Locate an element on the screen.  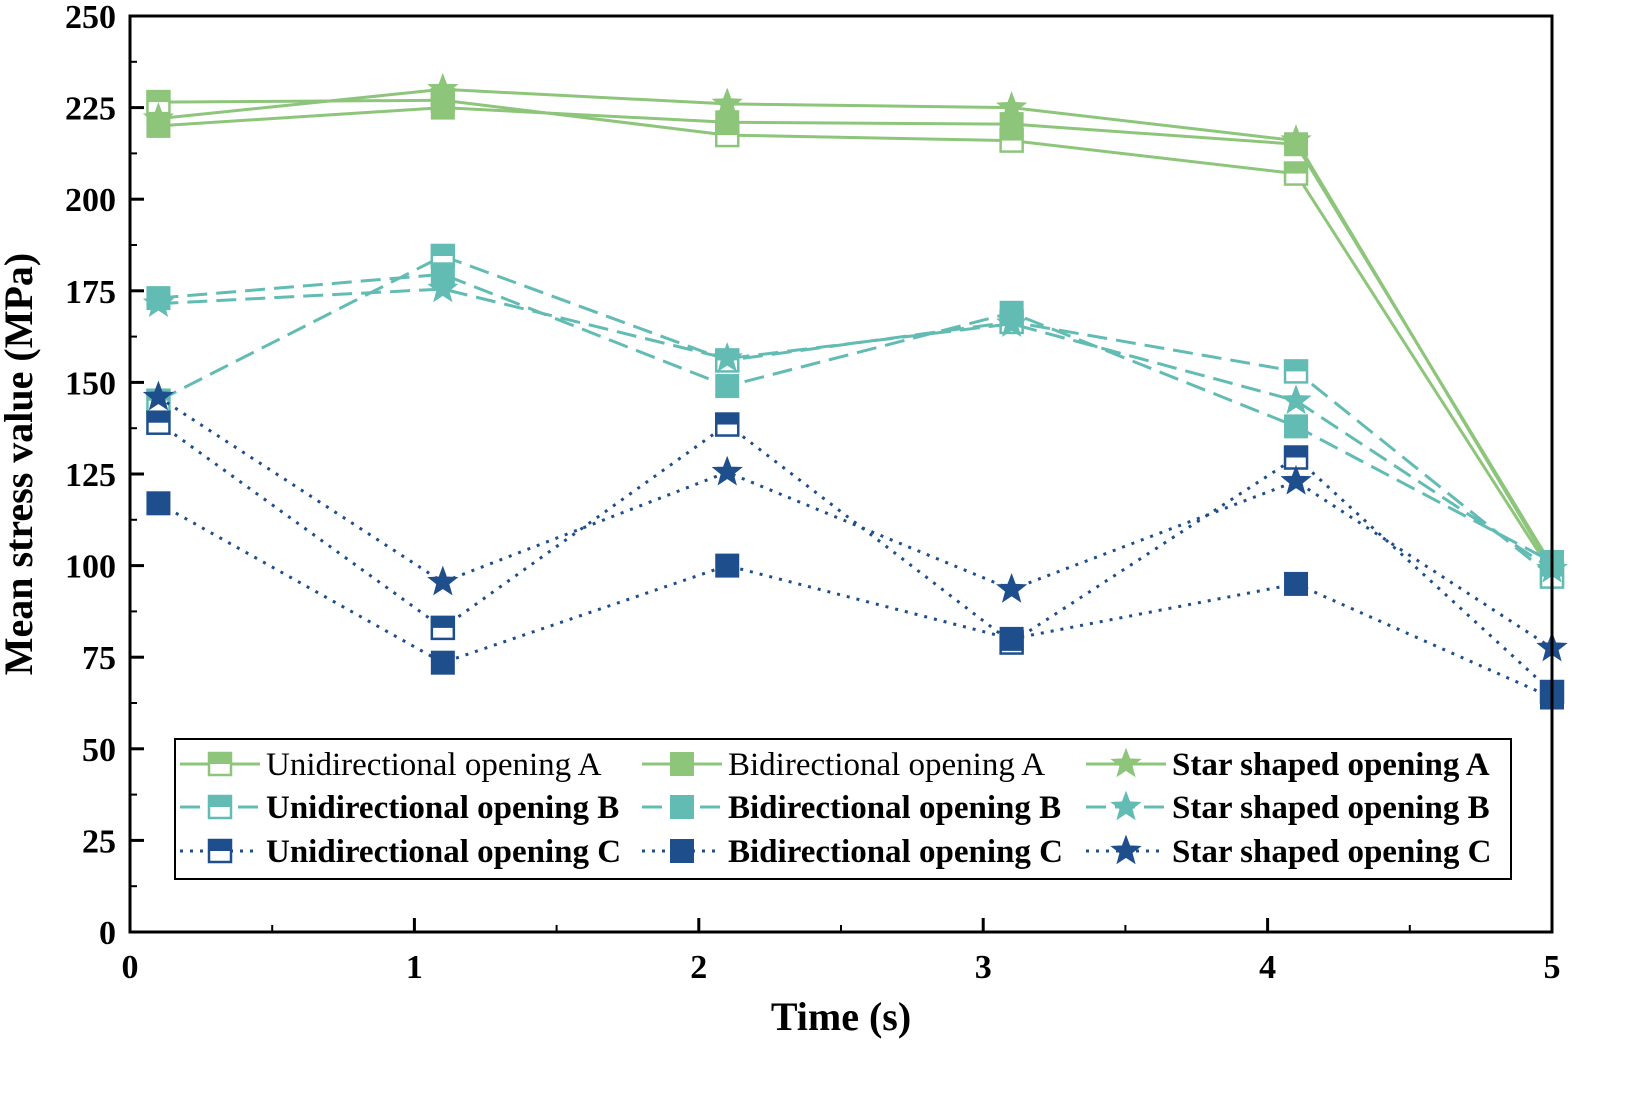
y-tick-label: 175 is located at coordinates (90, 292).